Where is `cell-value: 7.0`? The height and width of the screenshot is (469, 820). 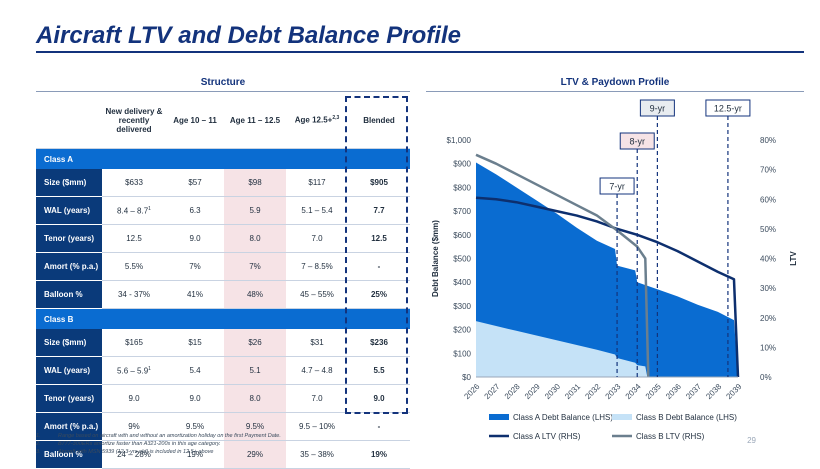 cell-value: 7.0 is located at coordinates (317, 398).